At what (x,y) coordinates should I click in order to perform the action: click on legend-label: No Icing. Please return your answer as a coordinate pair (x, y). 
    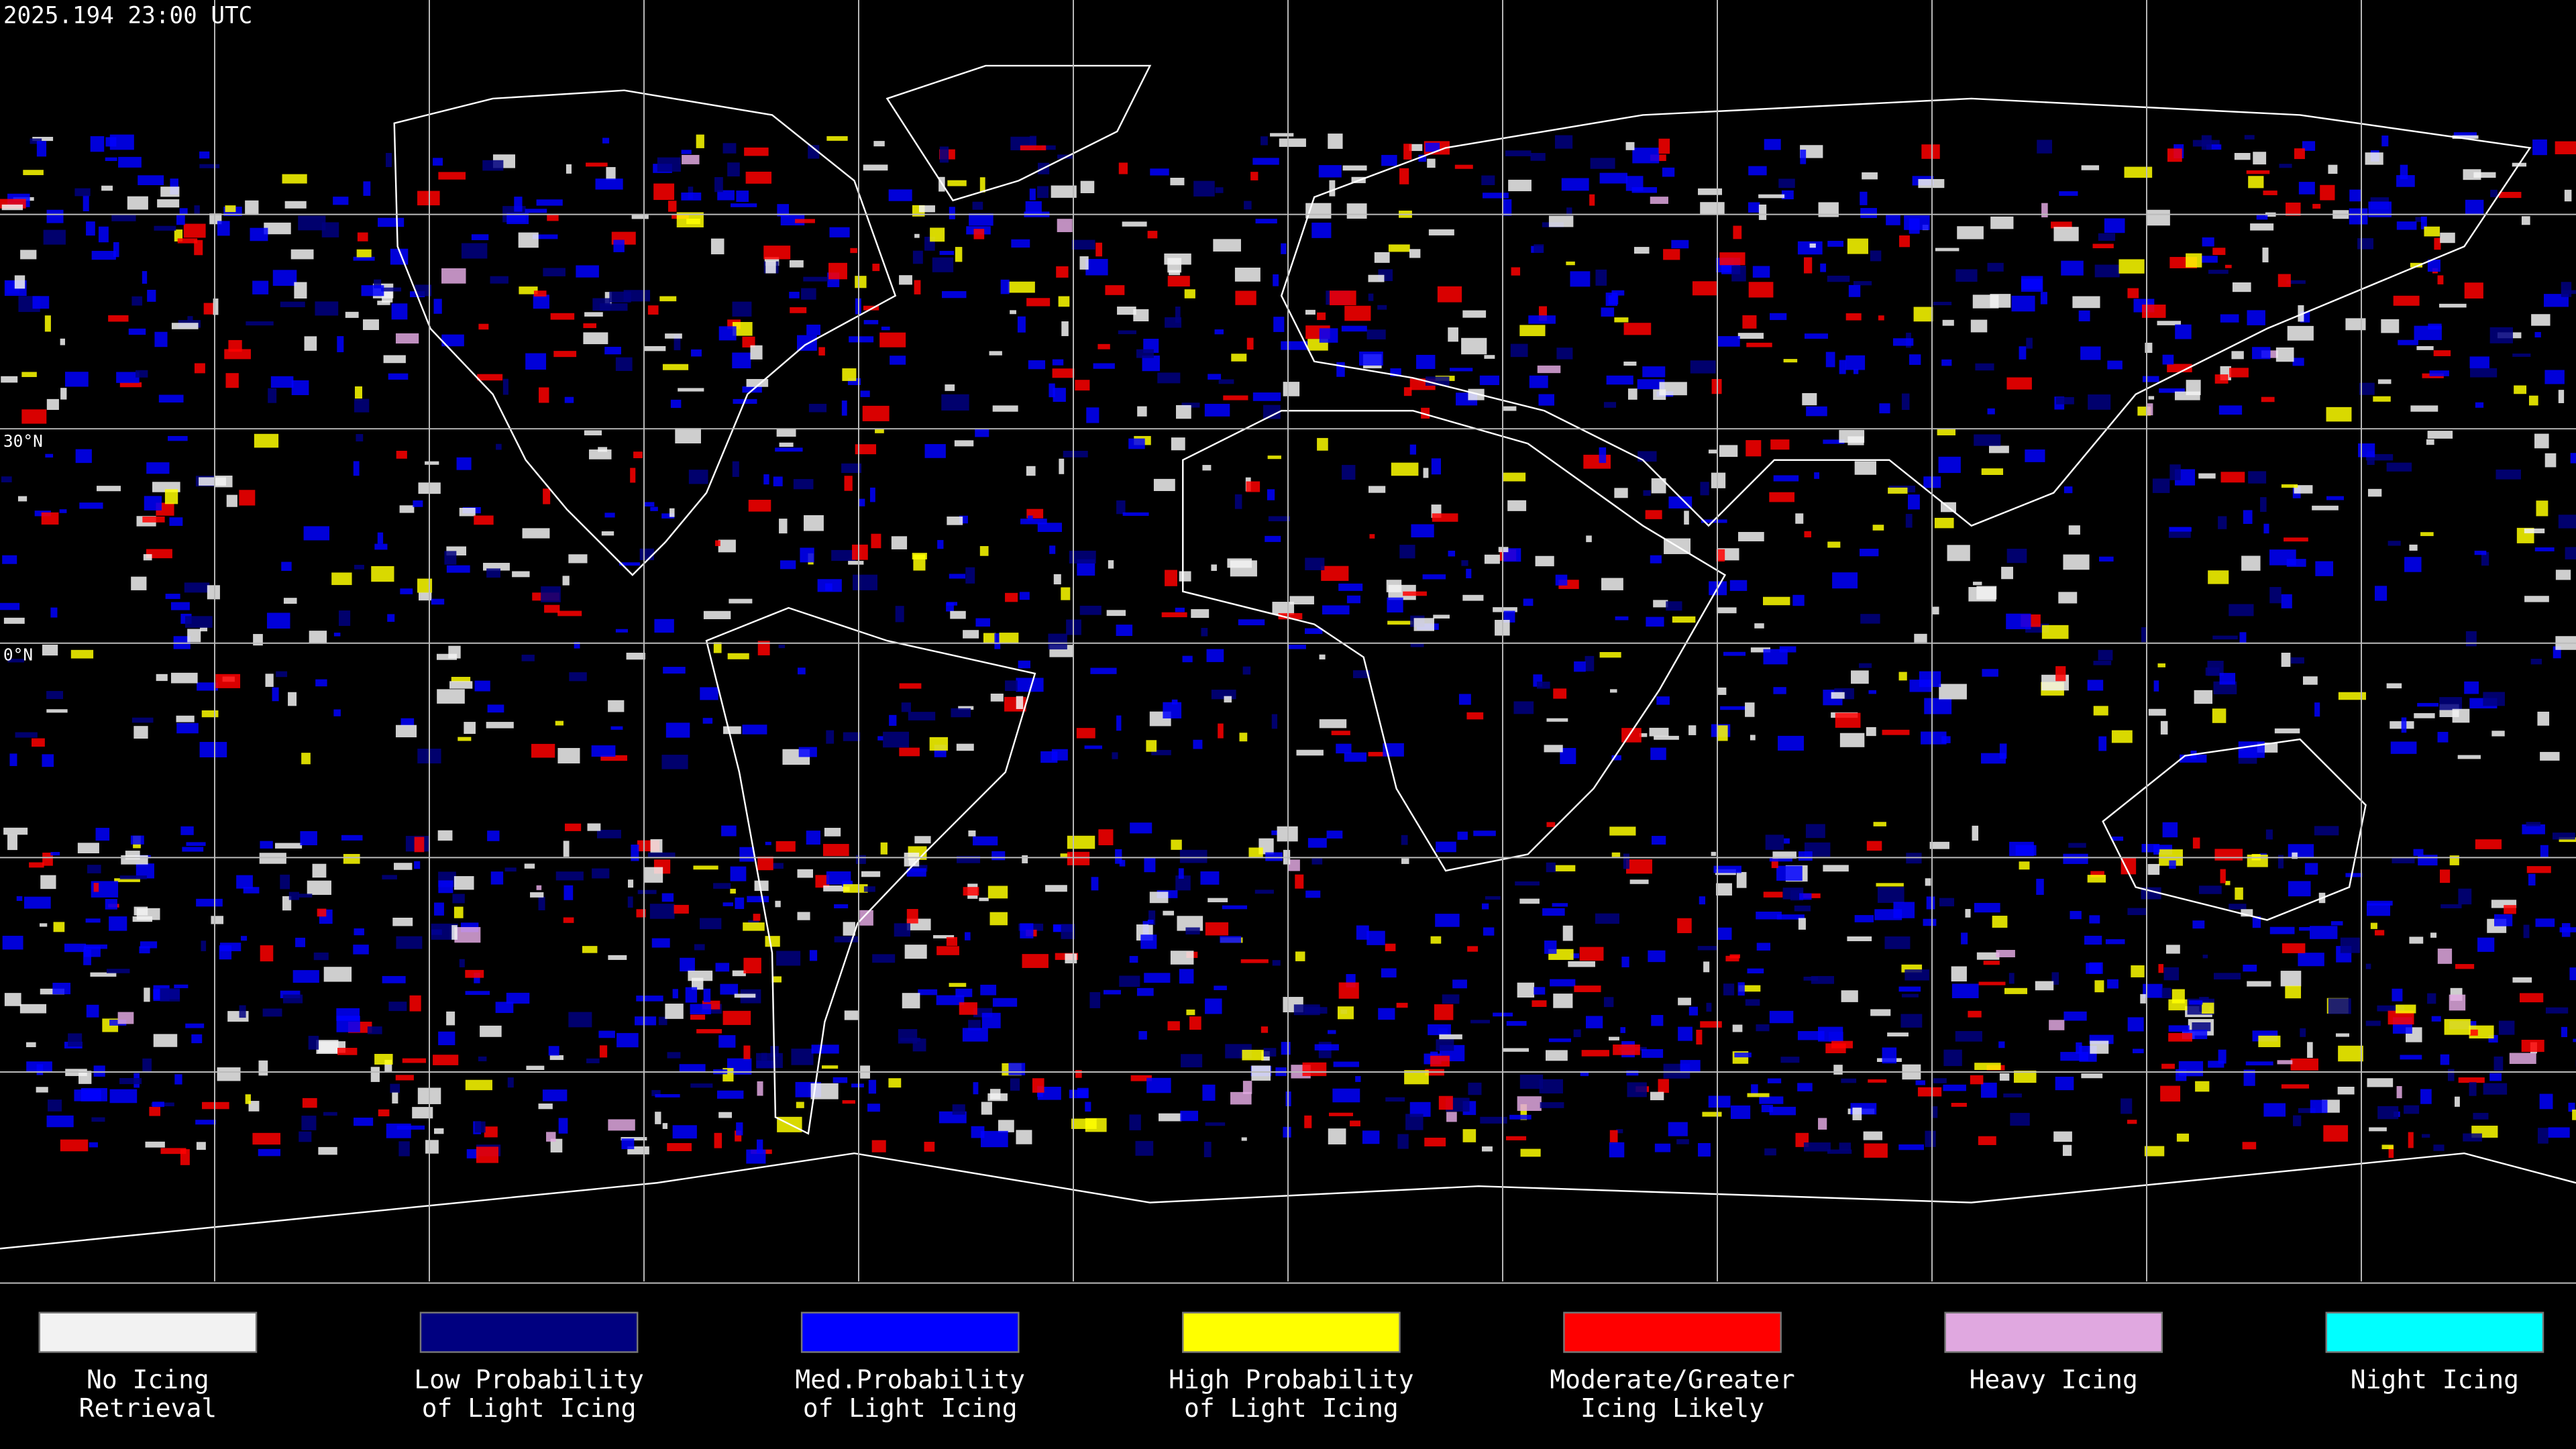
    Looking at the image, I should click on (148, 1379).